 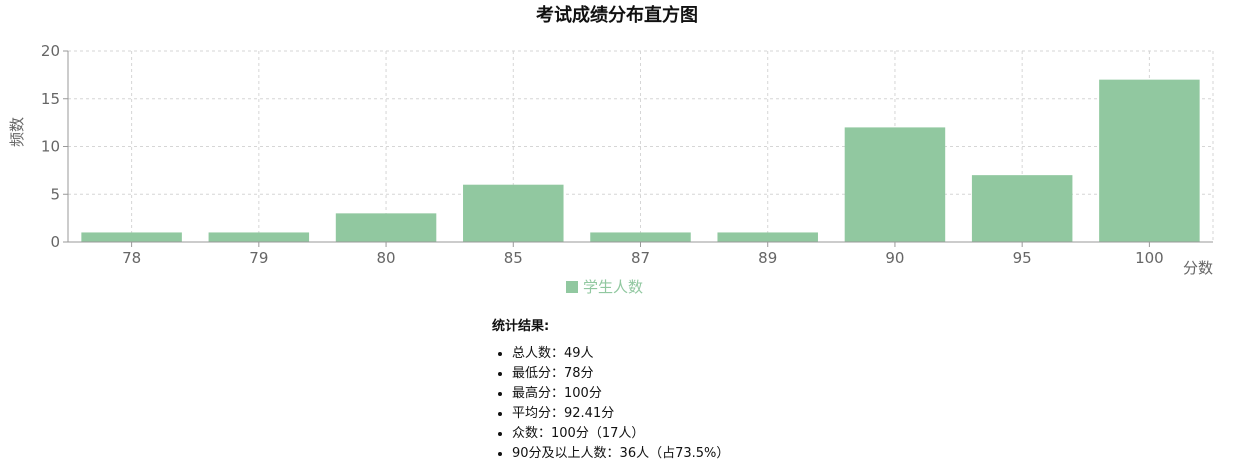 I want to click on y-tick-label: 20, so click(x=50, y=51).